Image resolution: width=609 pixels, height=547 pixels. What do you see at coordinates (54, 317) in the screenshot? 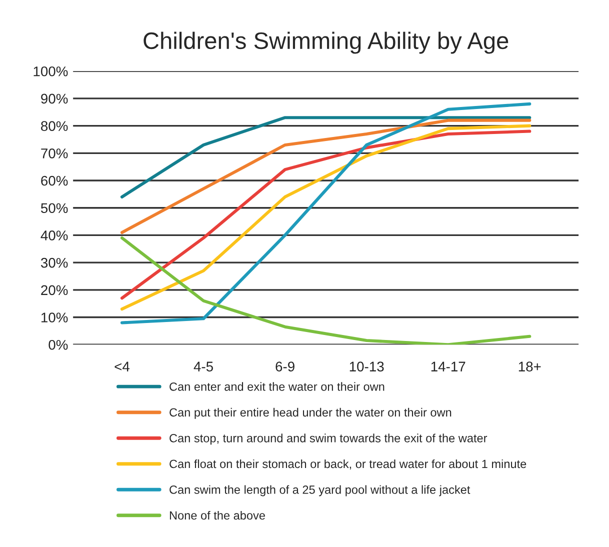
I see `y-tick-label: 10%` at bounding box center [54, 317].